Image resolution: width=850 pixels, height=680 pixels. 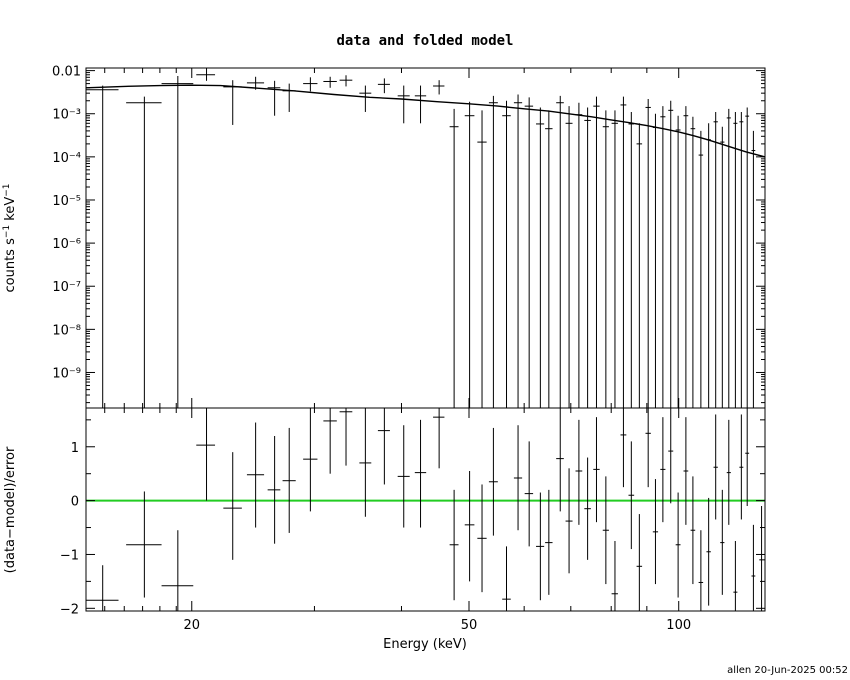 I want to click on chart-title: data and folded model, so click(x=424, y=41).